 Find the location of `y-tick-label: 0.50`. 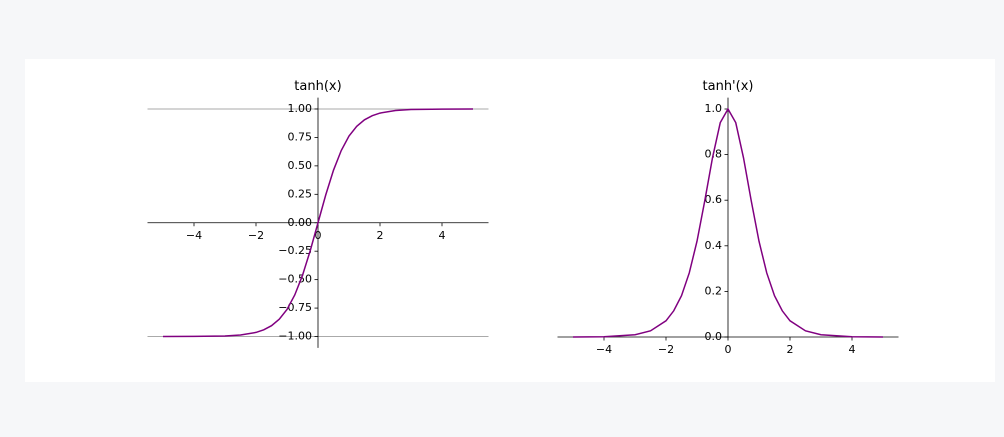

y-tick-label: 0.50 is located at coordinates (300, 165).